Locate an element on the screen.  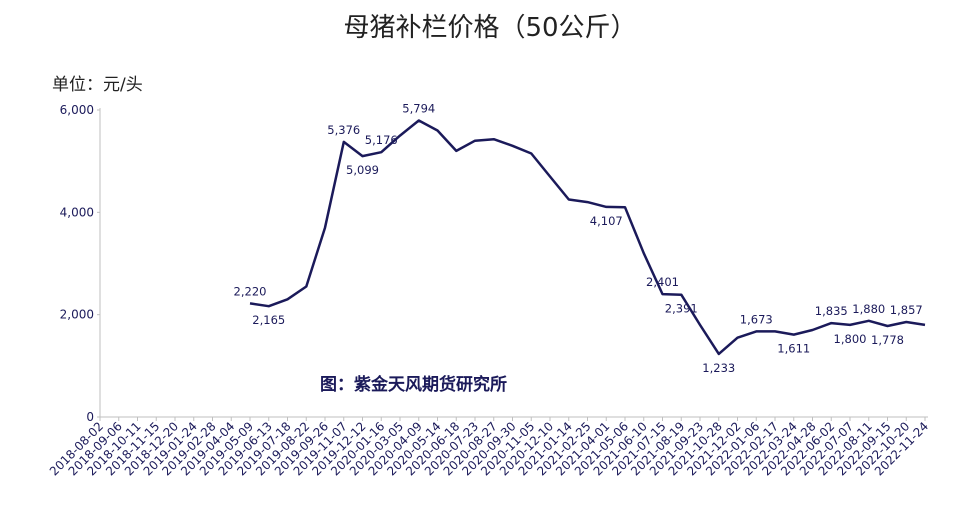
value-label: 2,220 is located at coordinates (250, 291).